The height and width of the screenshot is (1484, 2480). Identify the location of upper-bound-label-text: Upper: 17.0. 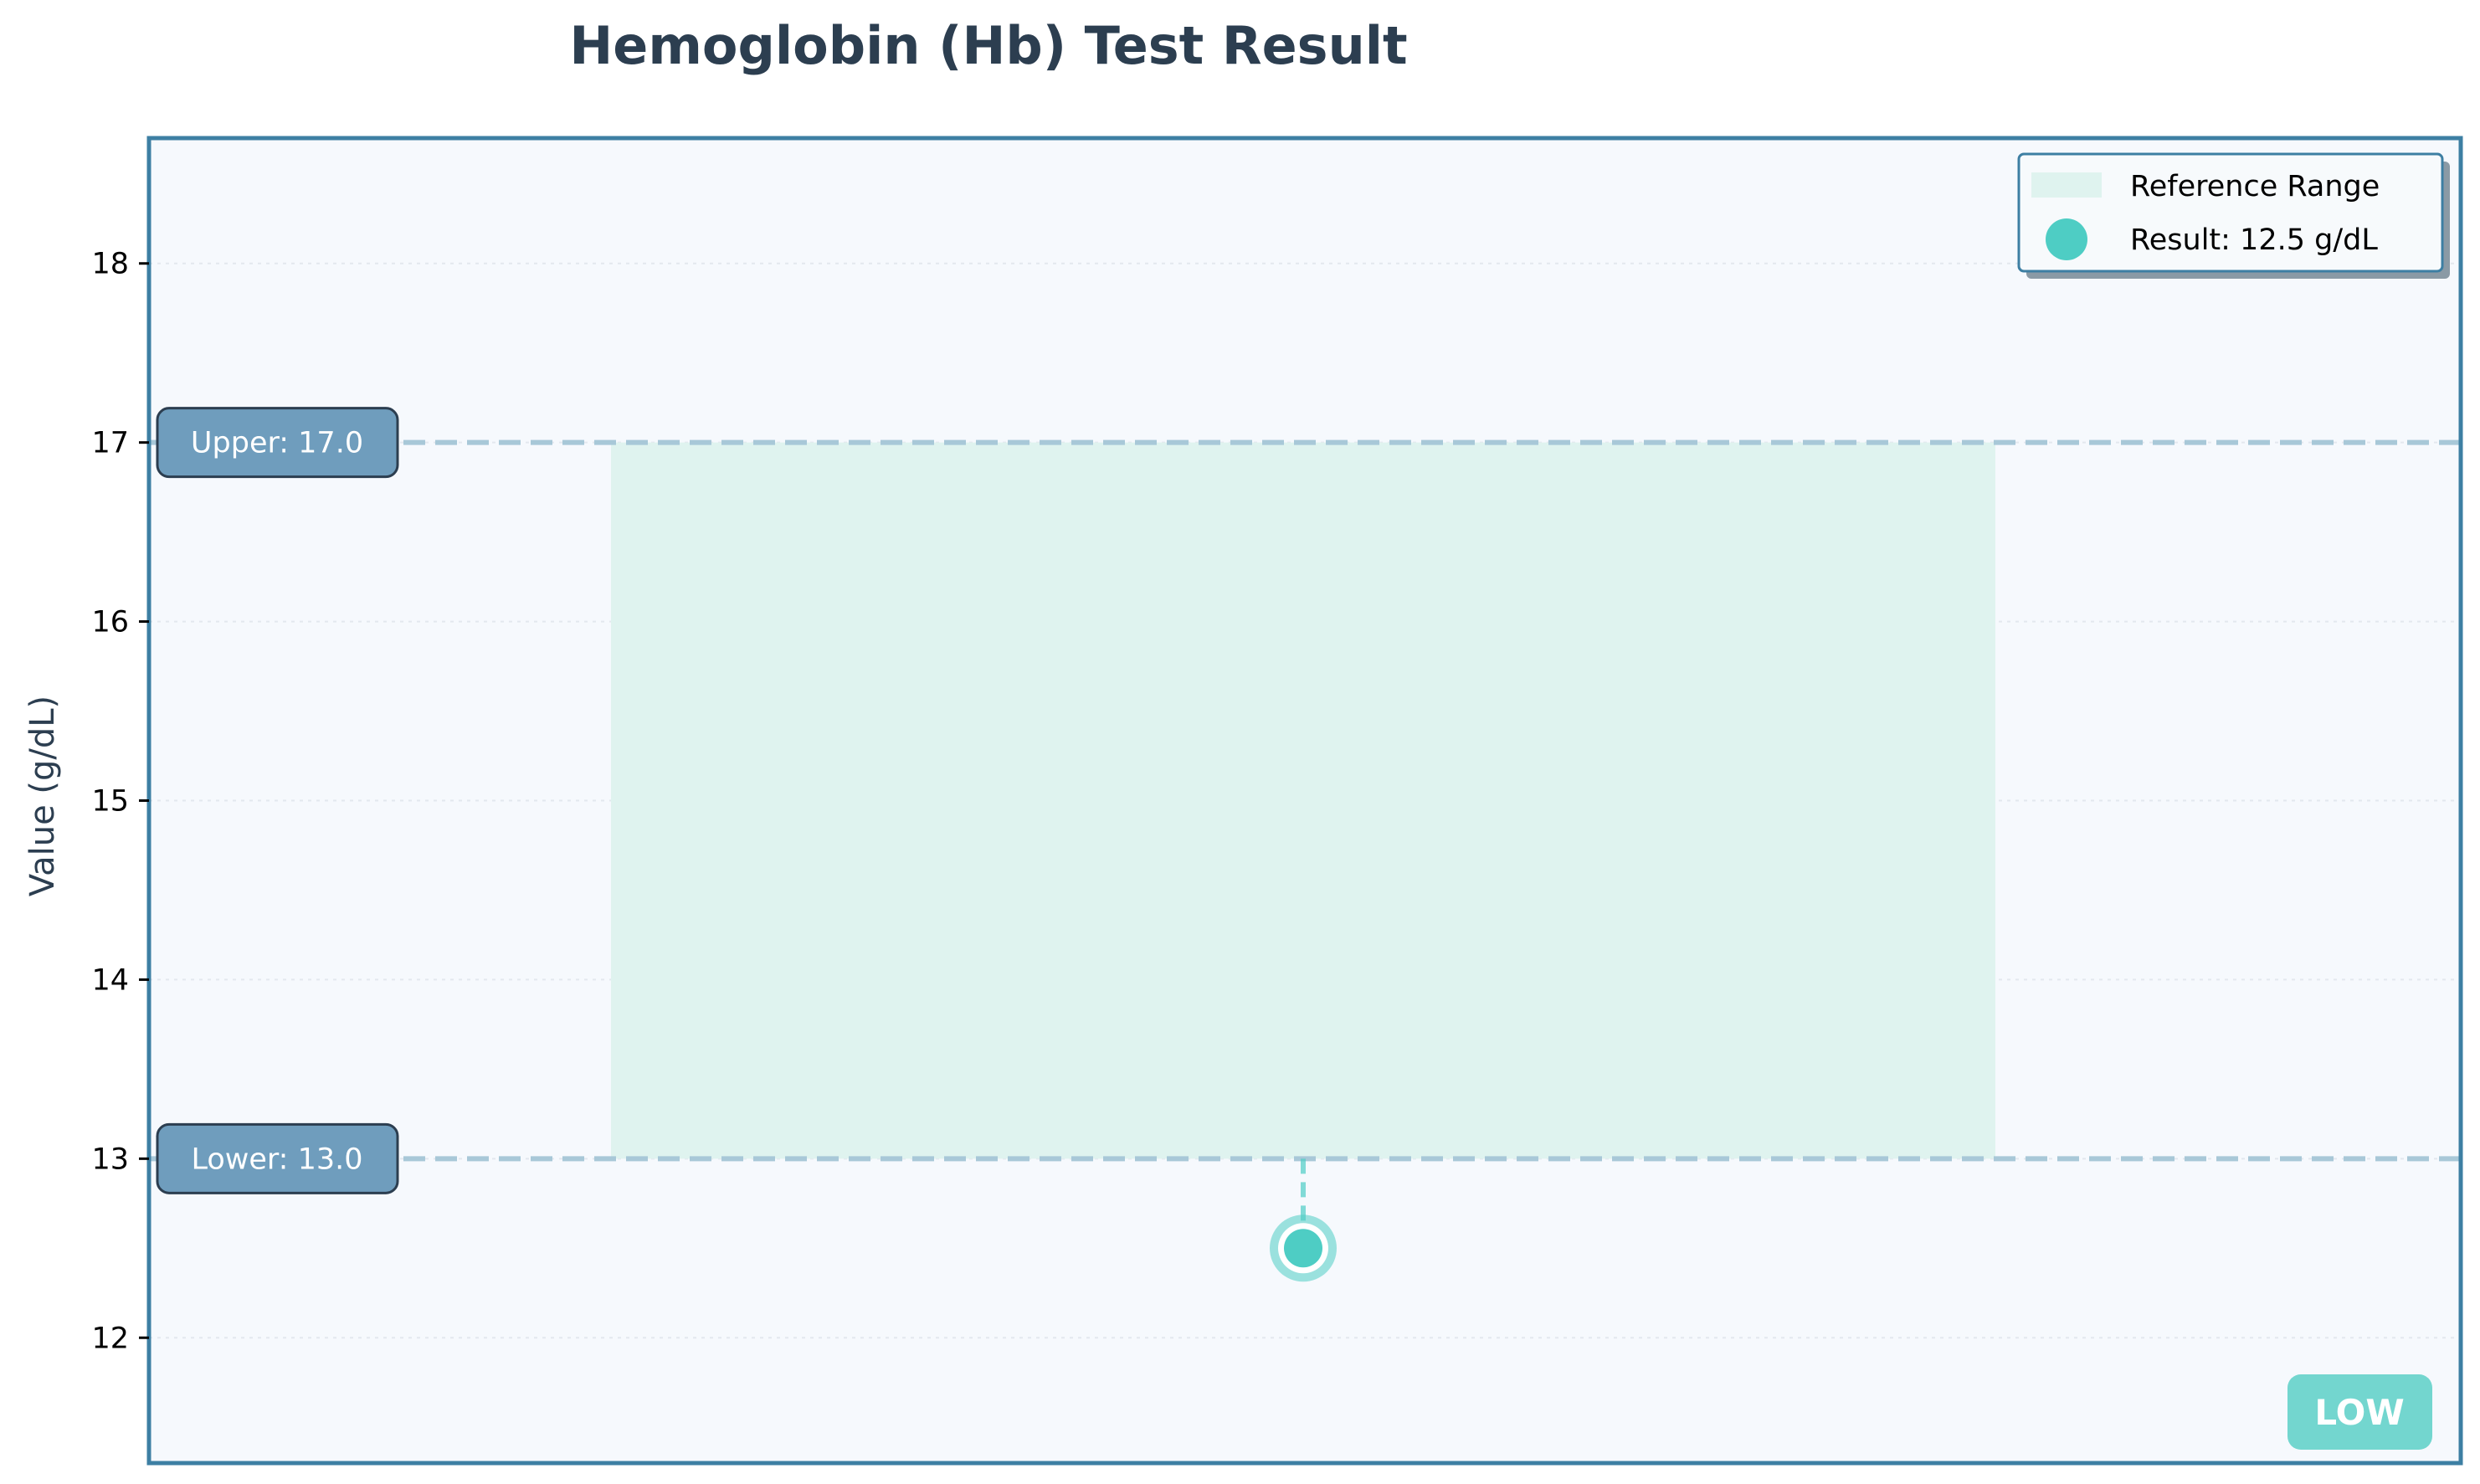
(277, 443).